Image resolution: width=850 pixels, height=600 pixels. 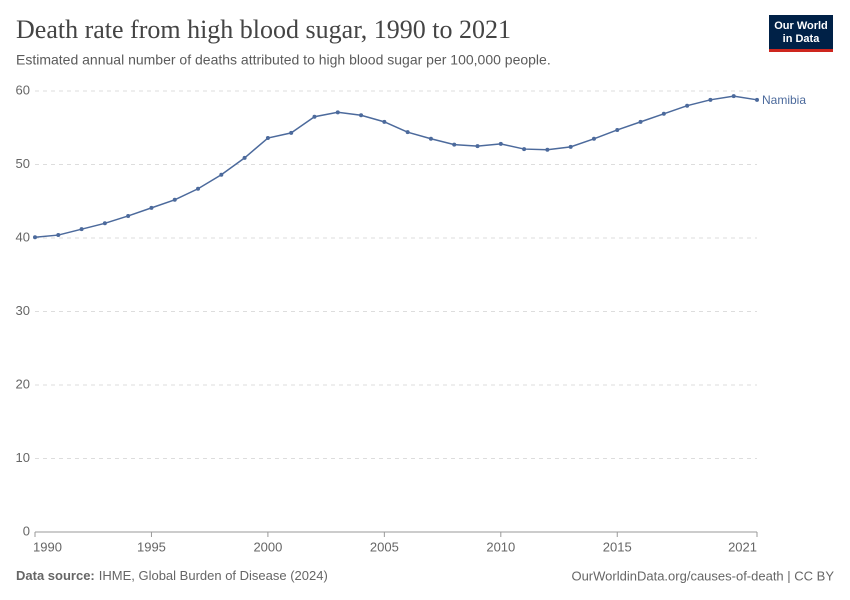 I want to click on source-label: Data source:, so click(x=55, y=575).